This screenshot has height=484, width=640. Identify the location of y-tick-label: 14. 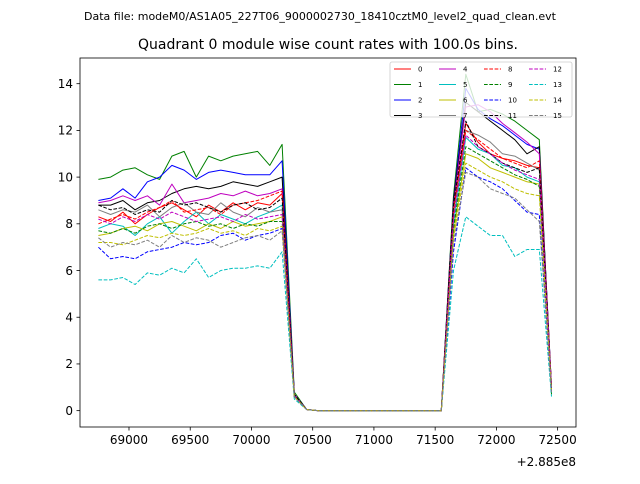
(65, 84).